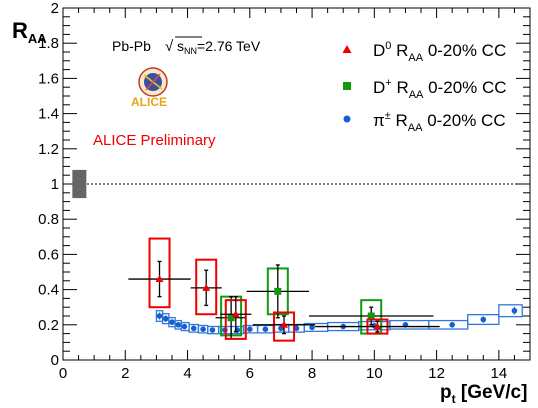 The width and height of the screenshot is (538, 408). Describe the element at coordinates (439, 122) in the screenshot. I see `legend-entry-2: π± RAA 0-20% CC` at that location.